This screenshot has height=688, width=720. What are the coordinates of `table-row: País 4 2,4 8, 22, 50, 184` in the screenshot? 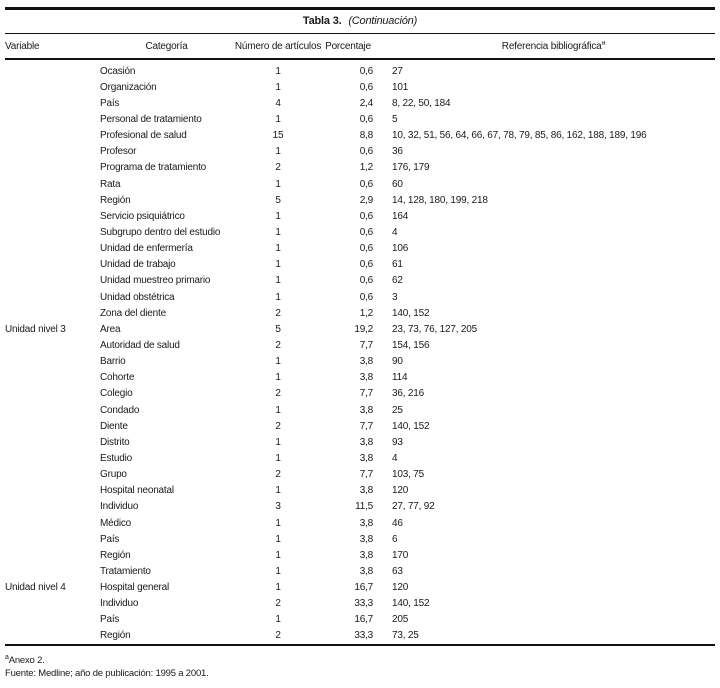 It's located at (360, 103).